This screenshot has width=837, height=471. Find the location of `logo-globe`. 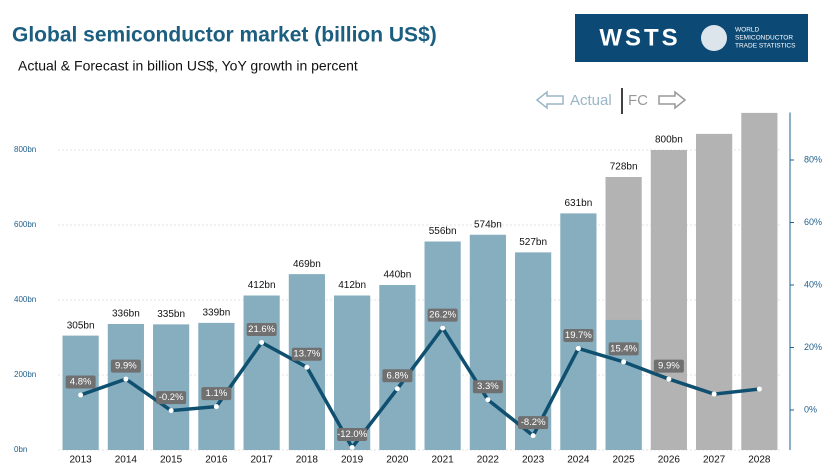

logo-globe is located at coordinates (714, 38).